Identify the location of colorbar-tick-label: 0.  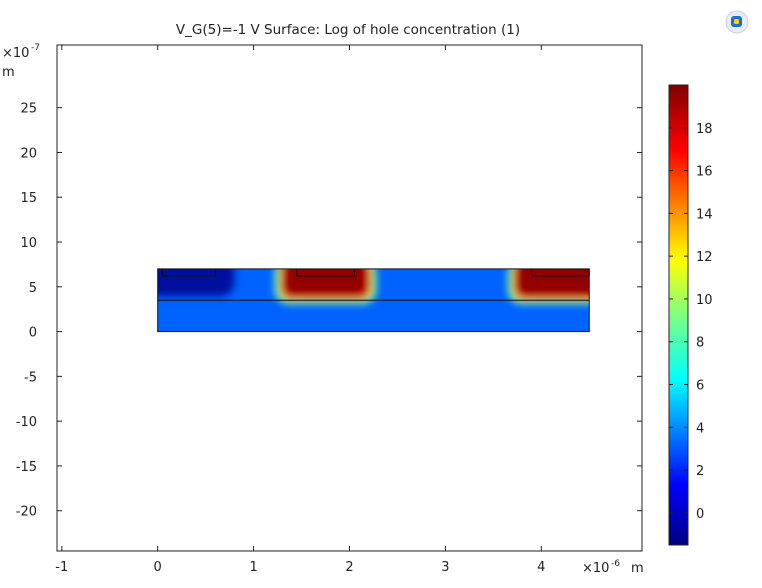
(700, 514).